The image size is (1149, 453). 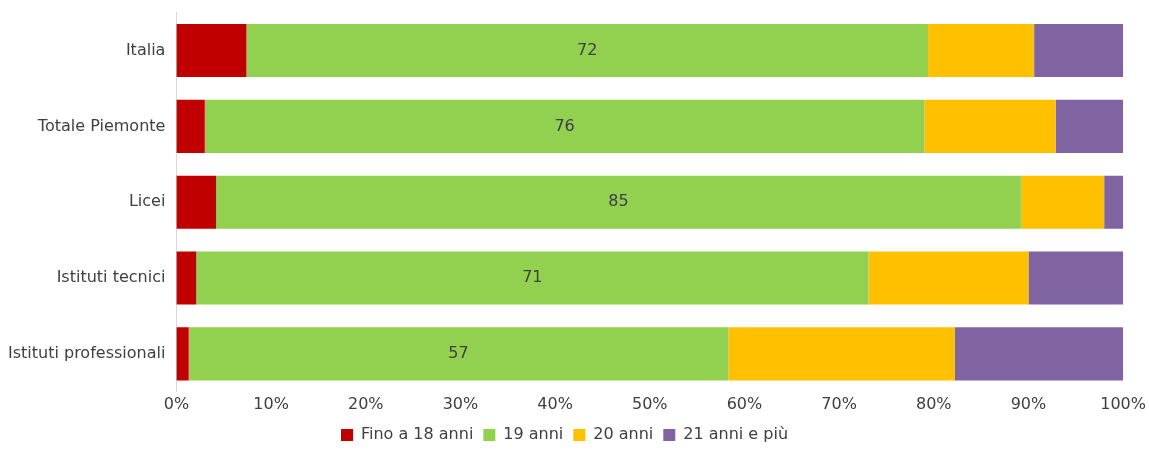 I want to click on data-label: 57, so click(x=458, y=353).